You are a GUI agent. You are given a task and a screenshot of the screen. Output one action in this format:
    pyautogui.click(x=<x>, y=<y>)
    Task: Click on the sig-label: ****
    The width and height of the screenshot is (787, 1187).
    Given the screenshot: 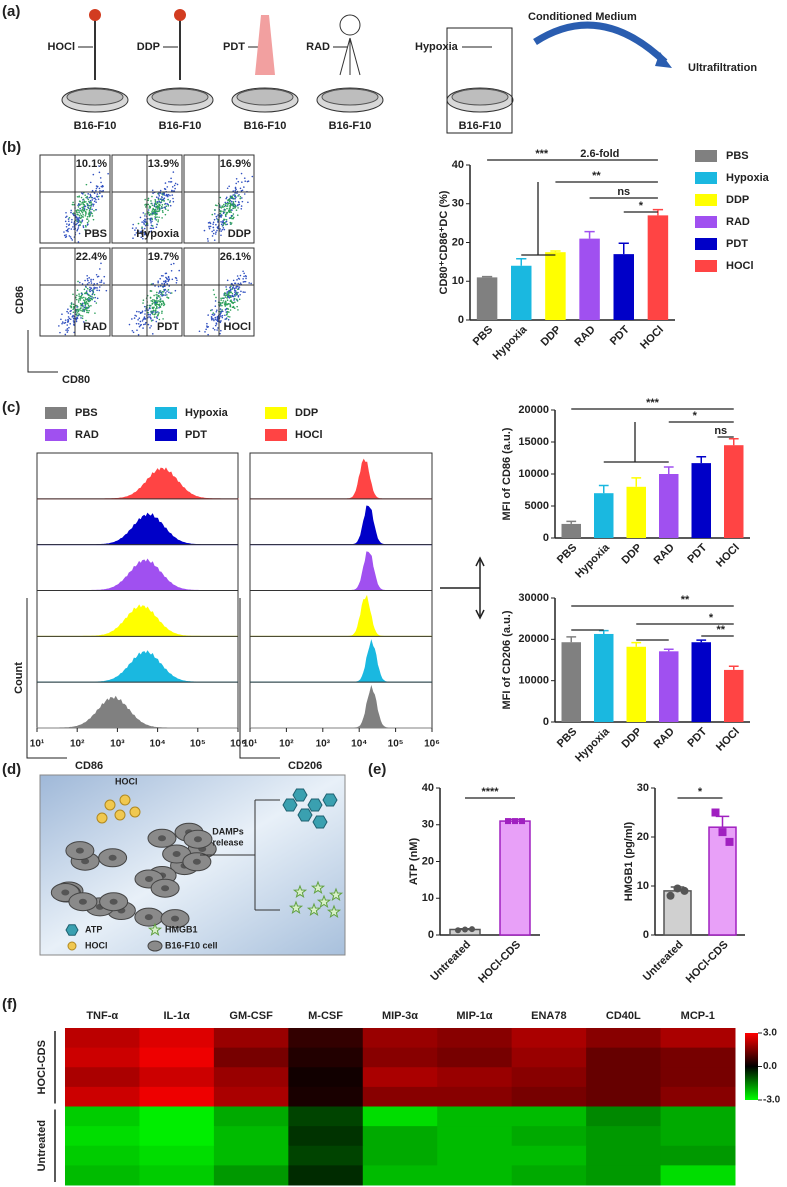 What is the action you would take?
    pyautogui.click(x=490, y=792)
    